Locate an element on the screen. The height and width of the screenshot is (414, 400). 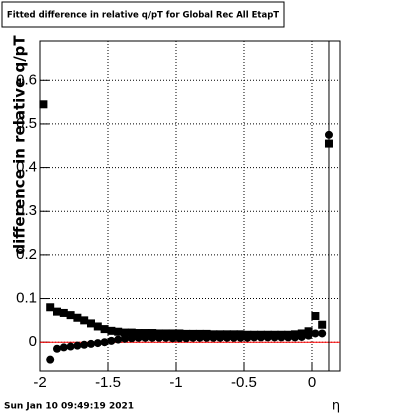
title-box is located at coordinates (143, 14).